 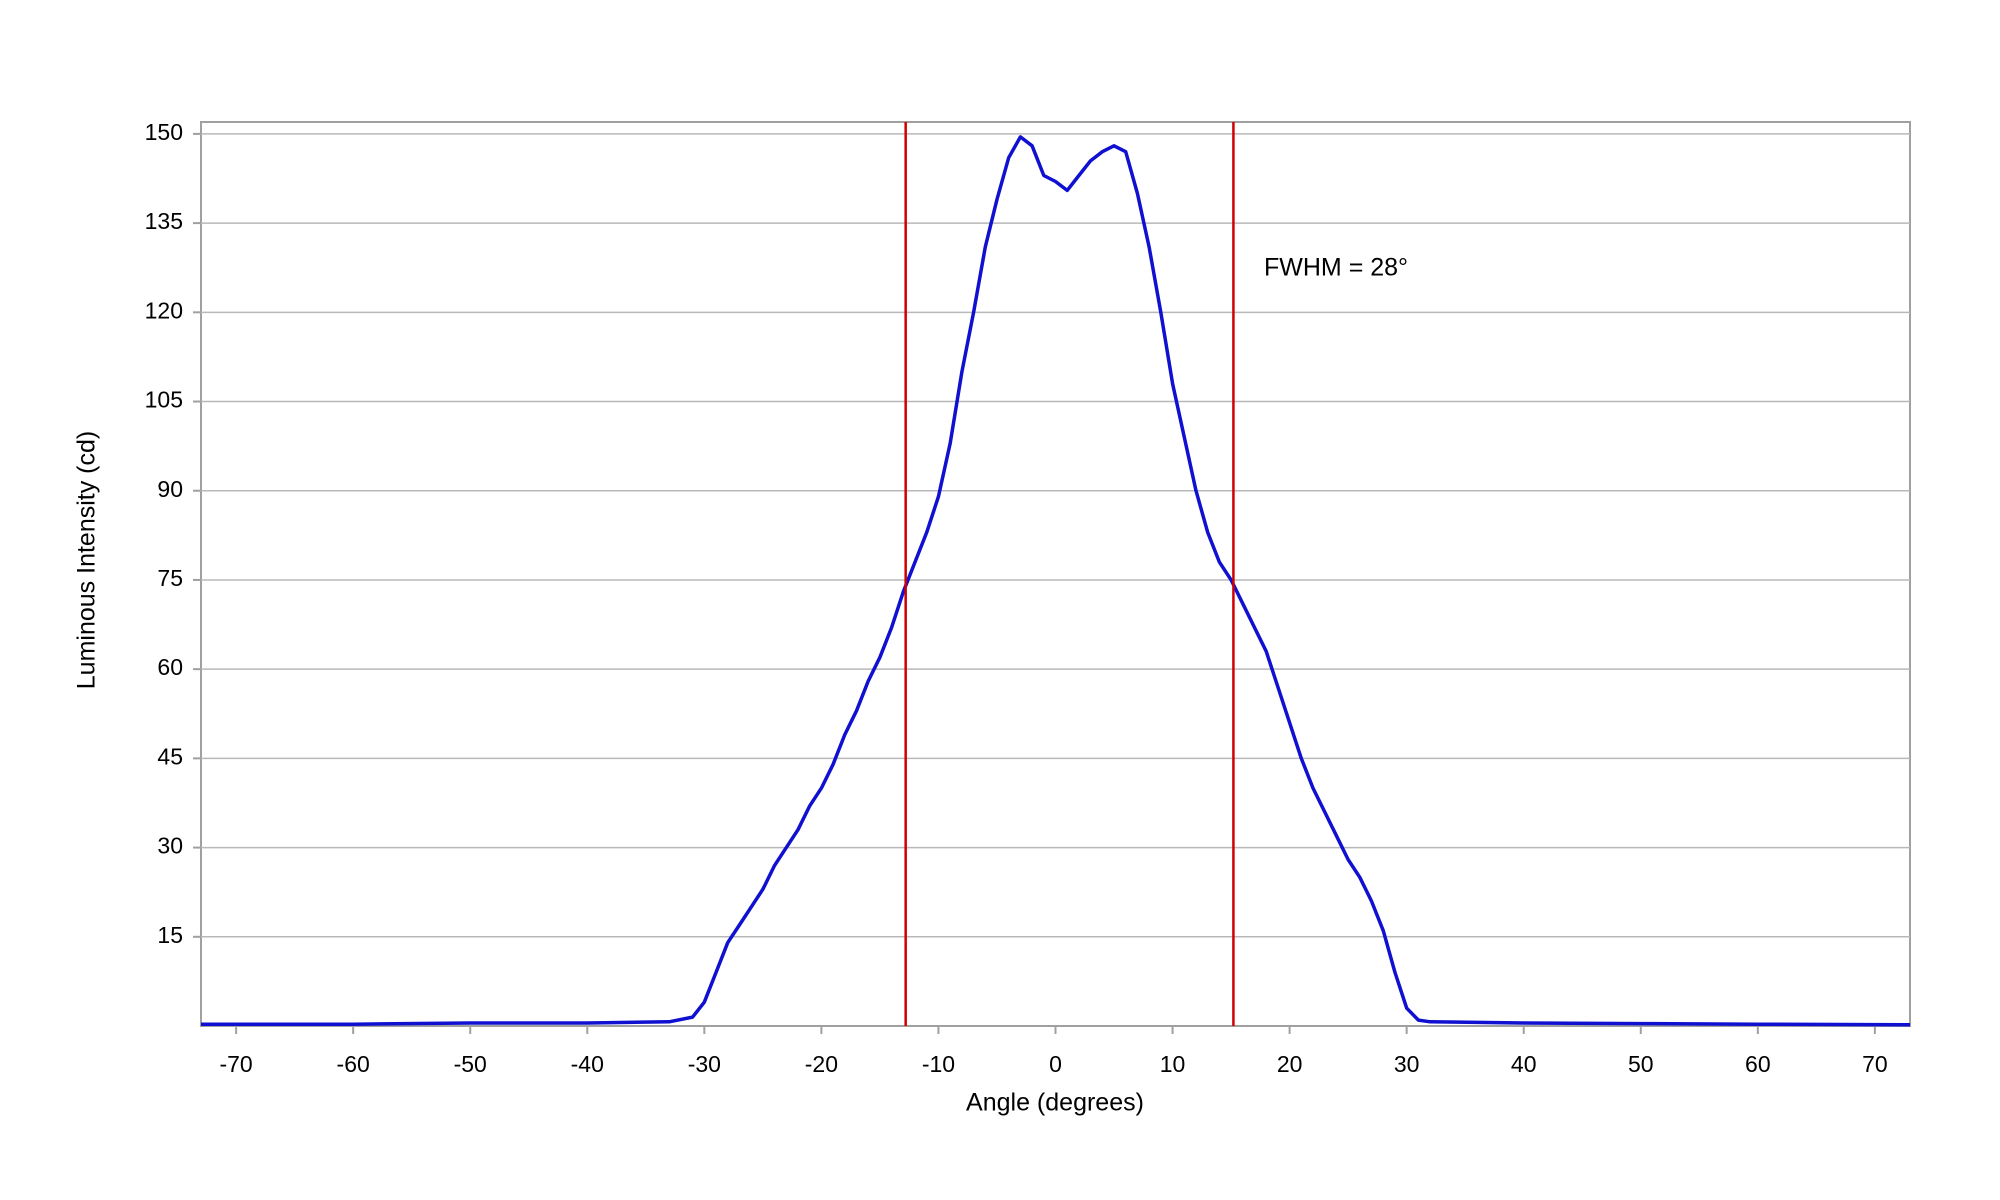 I want to click on x-tick-label: 10, so click(x=1173, y=1064).